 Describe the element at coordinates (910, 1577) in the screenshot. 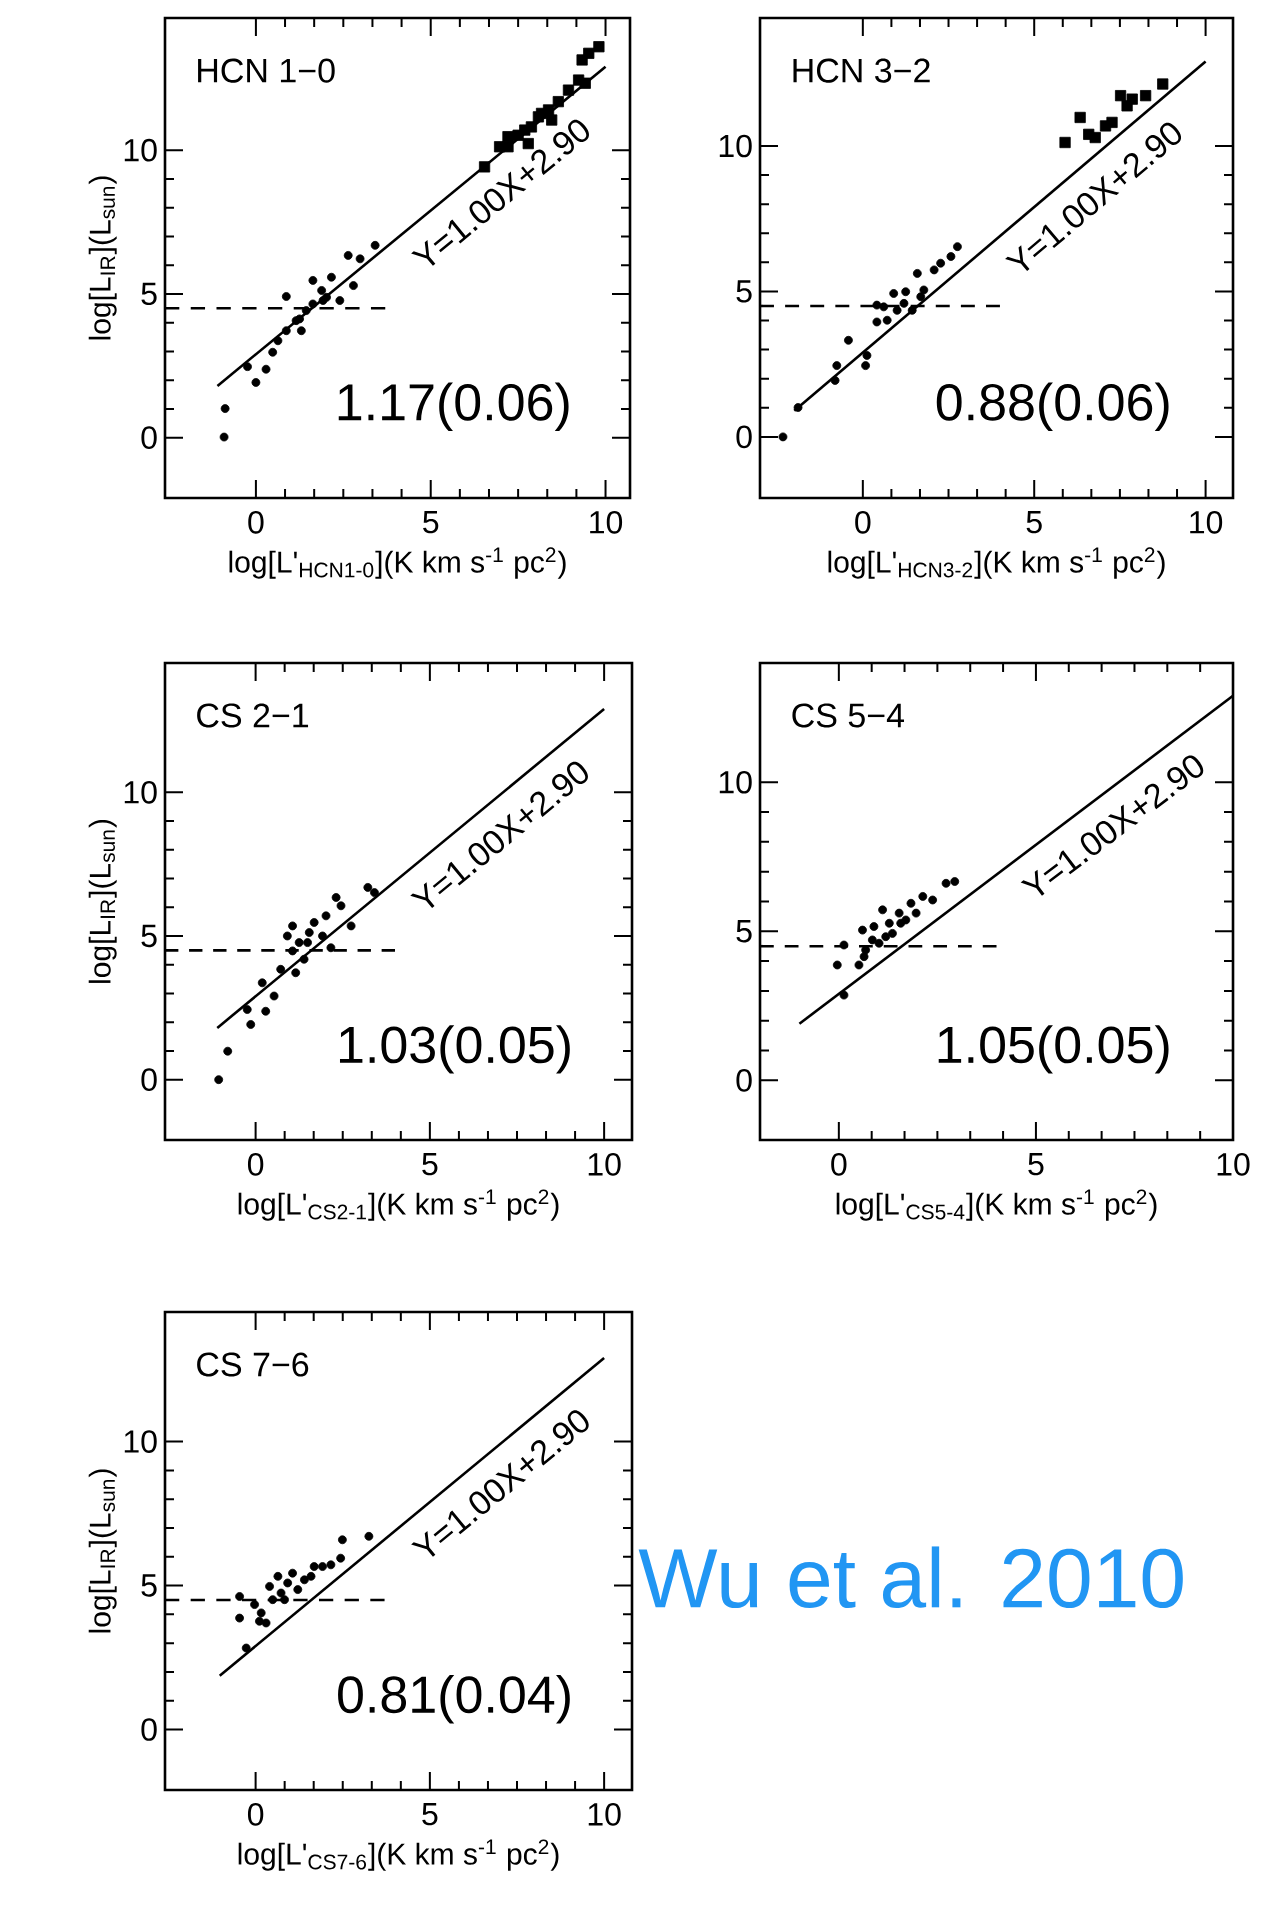

I see `text: Wu et al. 2010` at that location.